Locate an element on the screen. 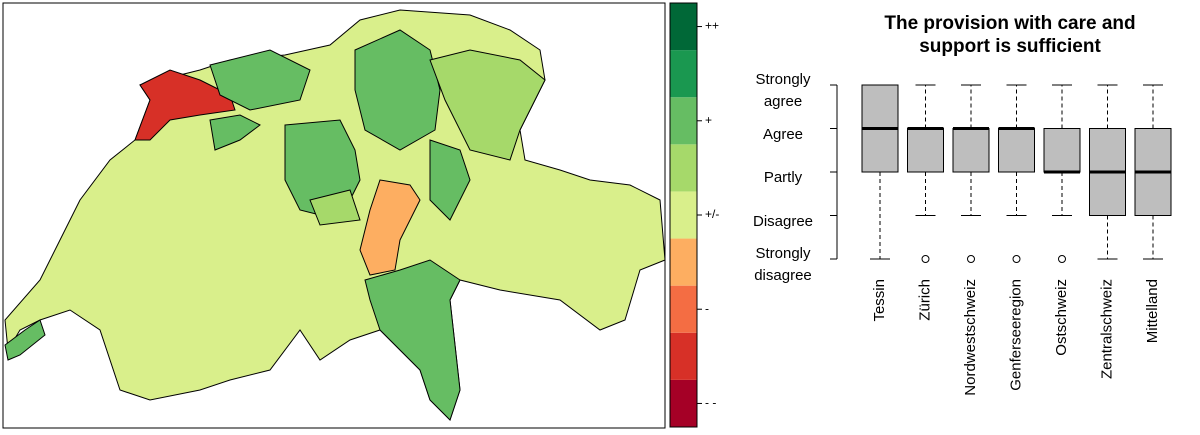 The width and height of the screenshot is (1200, 435). y-tick-label: Partly is located at coordinates (783, 177).